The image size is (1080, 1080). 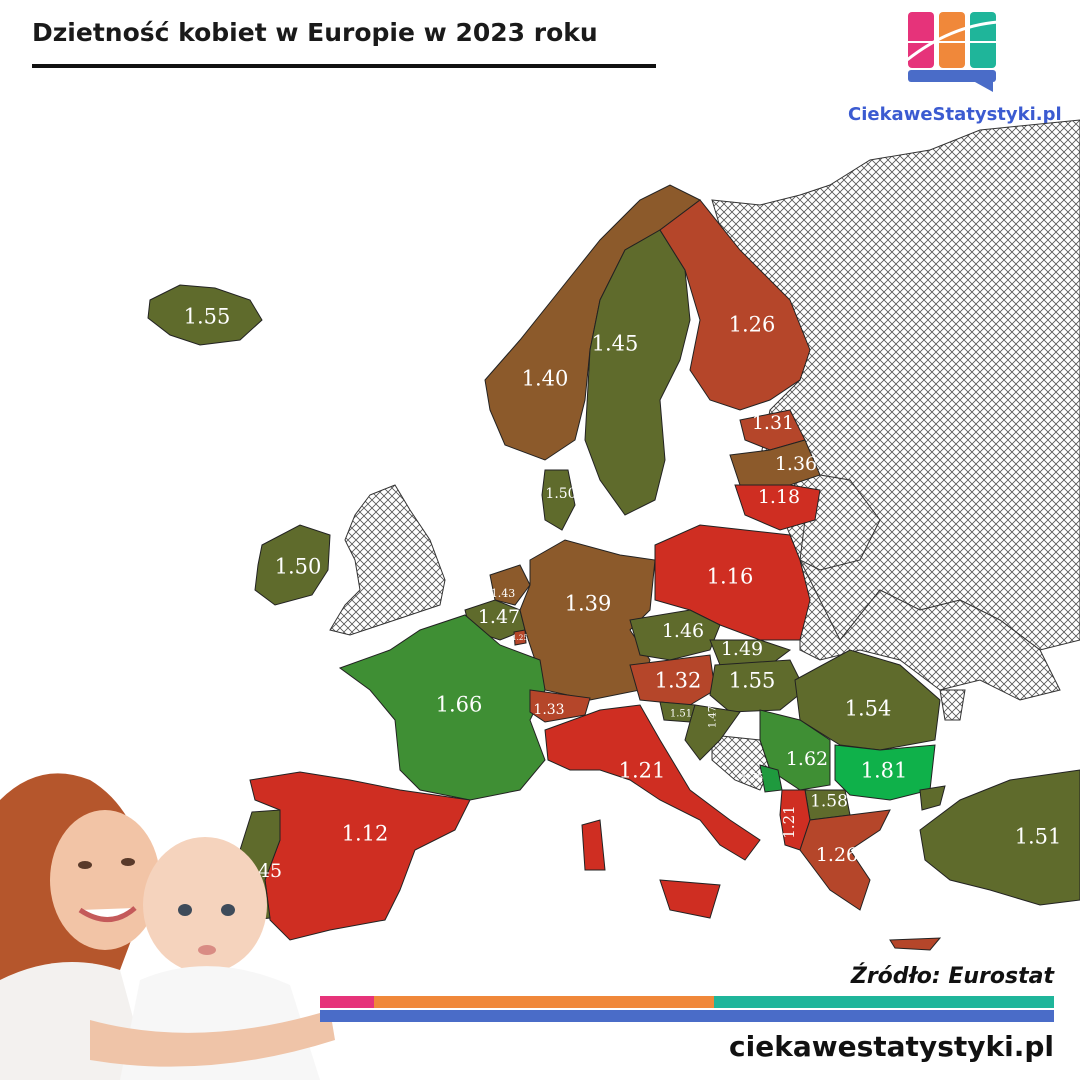 I want to click on region-france, so click(x=442, y=707).